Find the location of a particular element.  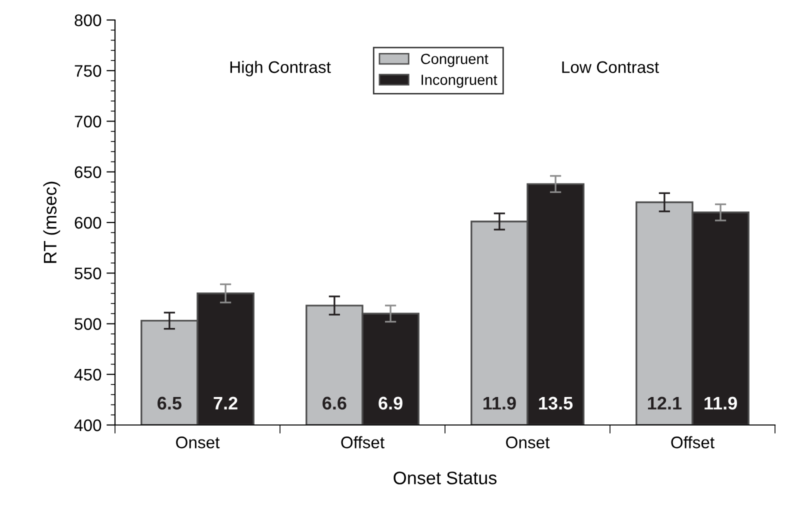

annotation: 12.1 is located at coordinates (665, 403).